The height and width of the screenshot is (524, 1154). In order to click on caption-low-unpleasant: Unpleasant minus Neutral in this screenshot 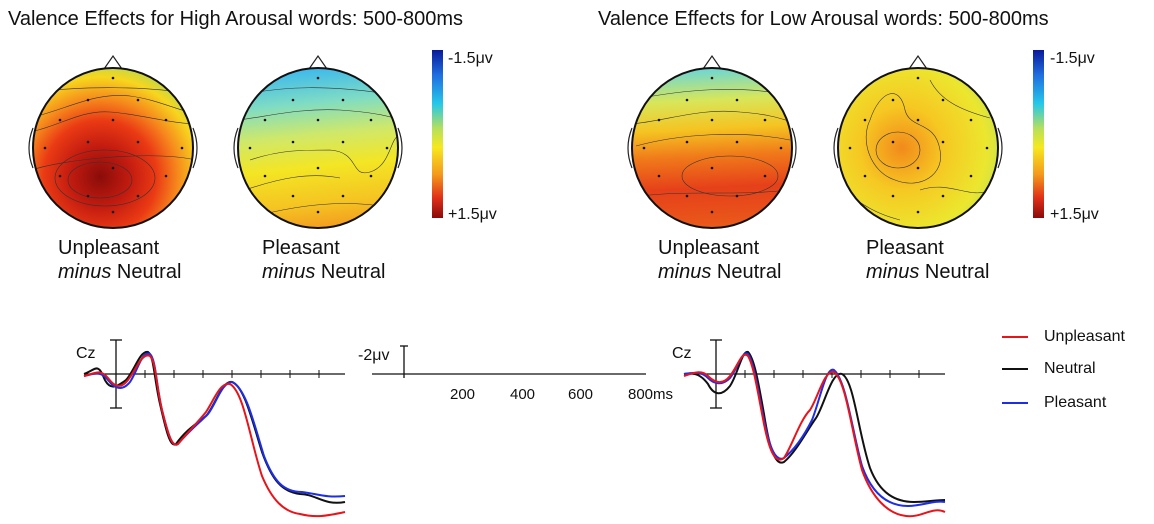, I will do `click(719, 260)`.